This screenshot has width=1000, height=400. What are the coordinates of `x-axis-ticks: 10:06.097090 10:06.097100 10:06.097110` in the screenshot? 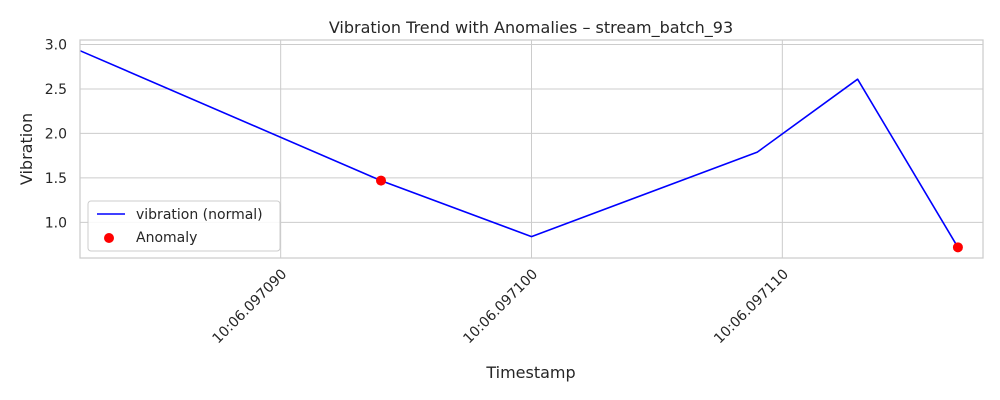 It's located at (501, 306).